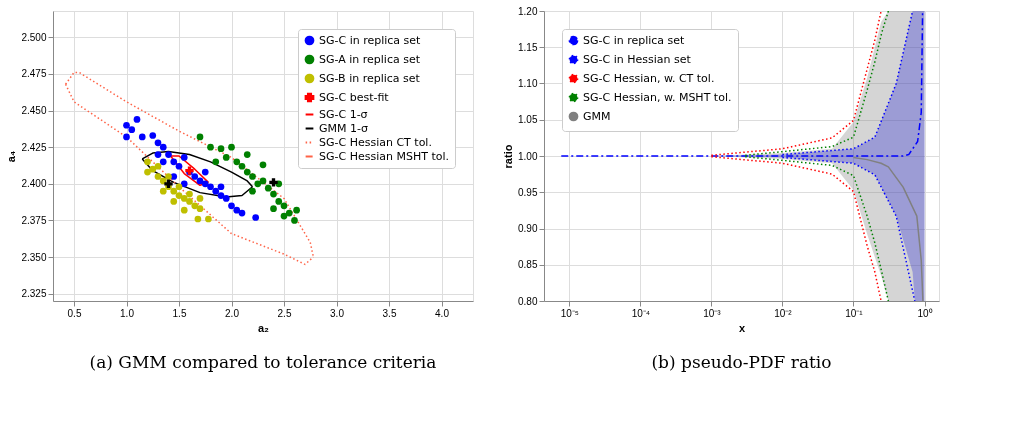 Image resolution: width=1009 pixels, height=427 pixels. What do you see at coordinates (343, 114) in the screenshot?
I see `legend-label: SG-C 1-σ` at bounding box center [343, 114].